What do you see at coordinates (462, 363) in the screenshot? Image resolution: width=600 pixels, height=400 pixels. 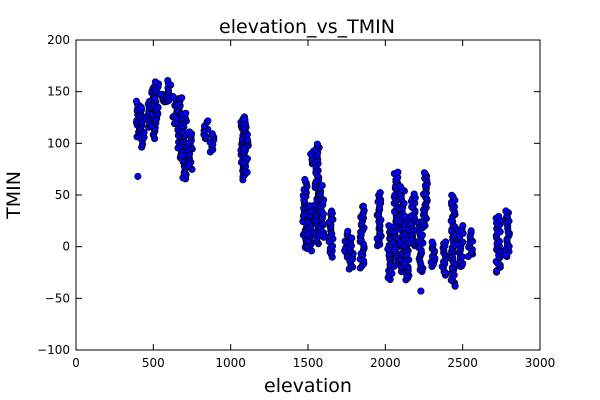 I see `x-tick-label: 2500` at bounding box center [462, 363].